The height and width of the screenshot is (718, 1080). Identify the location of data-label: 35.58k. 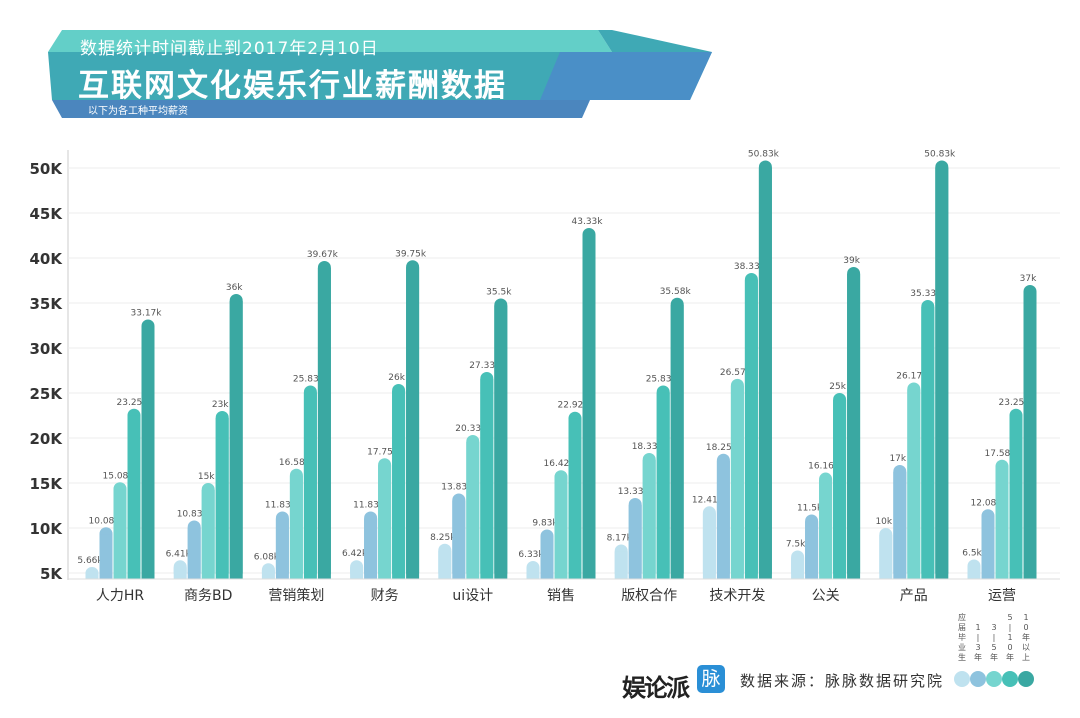
(676, 292).